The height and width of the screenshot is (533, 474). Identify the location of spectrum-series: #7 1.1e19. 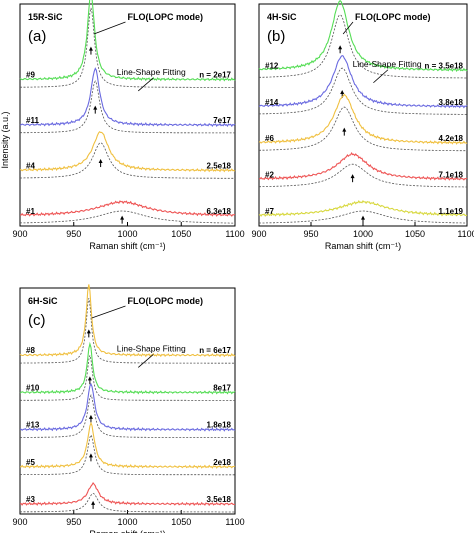
(363, 211).